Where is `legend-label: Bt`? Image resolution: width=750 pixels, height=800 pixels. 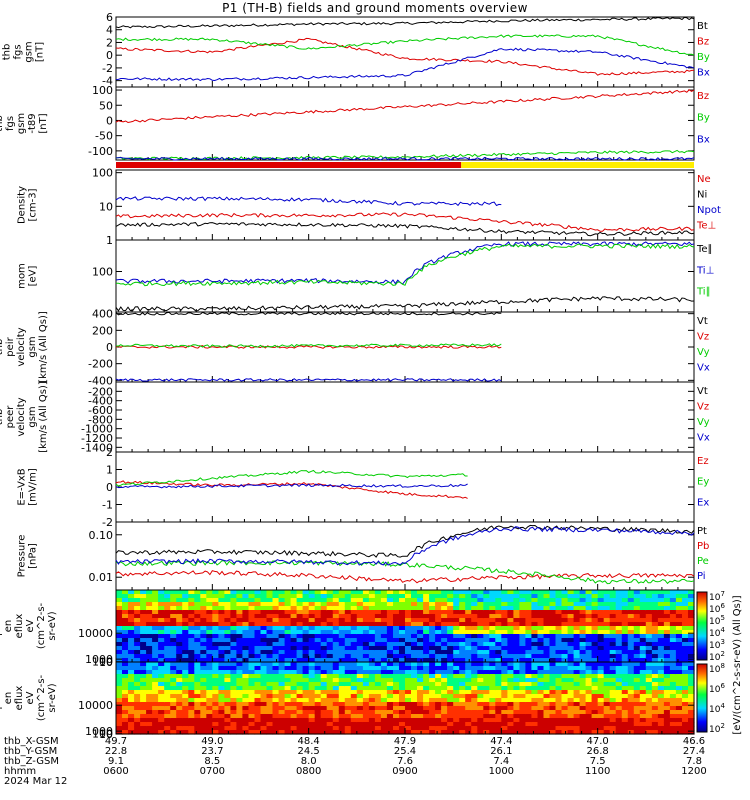 legend-label: Bt is located at coordinates (702, 26).